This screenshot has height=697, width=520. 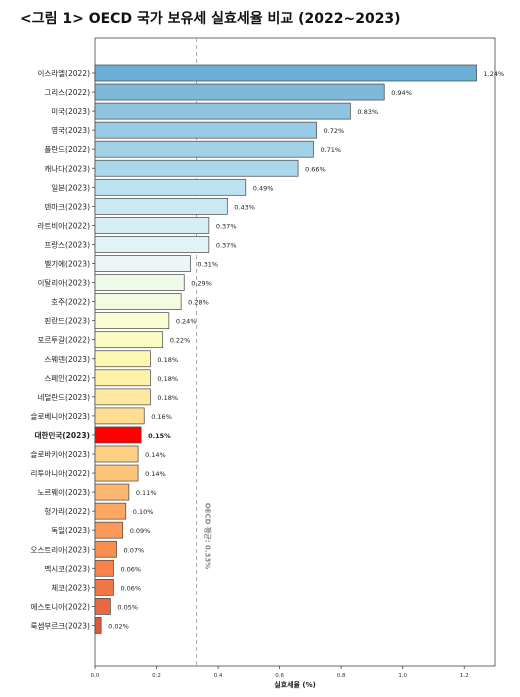 I want to click on category-label: 프랑스(2023), so click(x=67, y=244).